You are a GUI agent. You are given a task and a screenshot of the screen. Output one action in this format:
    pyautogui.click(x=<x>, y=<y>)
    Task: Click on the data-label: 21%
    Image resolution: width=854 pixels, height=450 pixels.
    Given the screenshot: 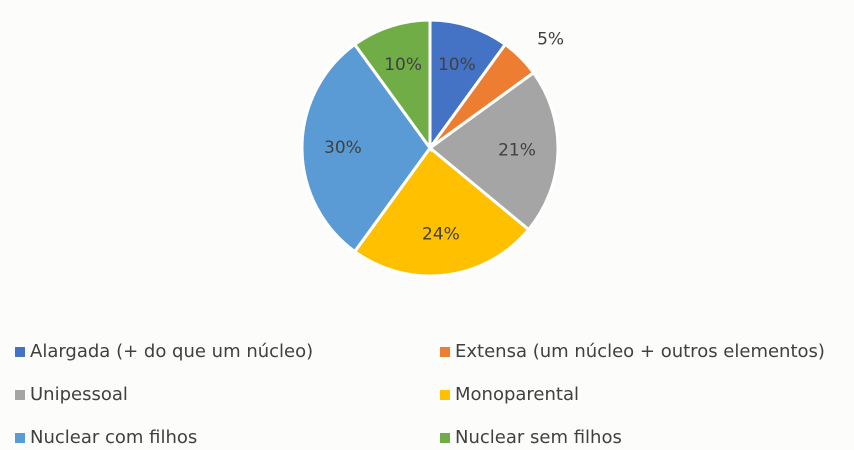 What is the action you would take?
    pyautogui.click(x=517, y=151)
    